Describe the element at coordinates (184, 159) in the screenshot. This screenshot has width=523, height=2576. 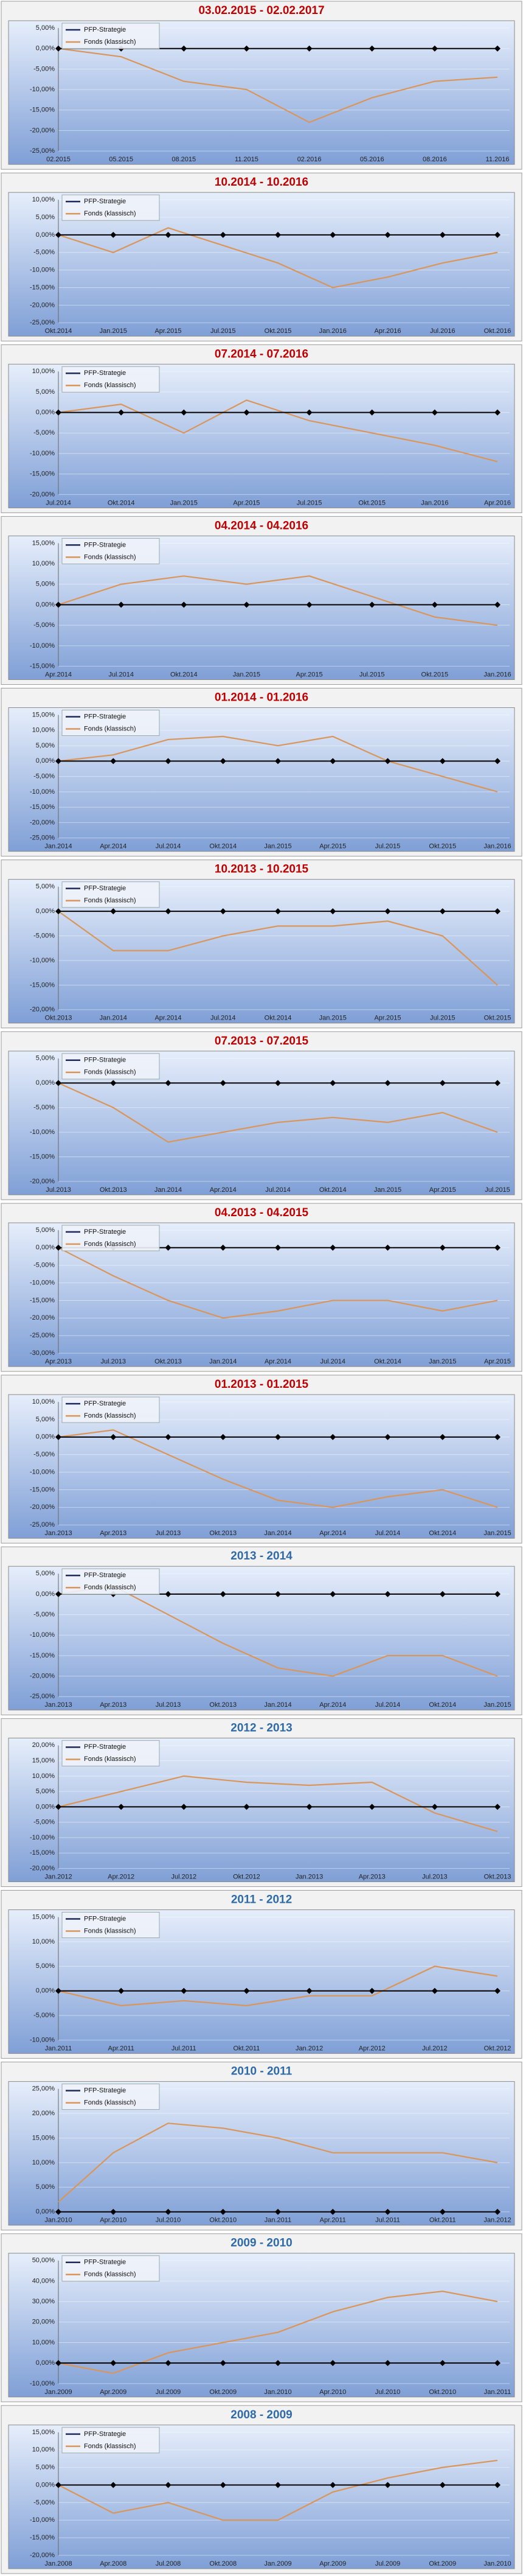
I see `x-tick-label: 08.2015` at that location.